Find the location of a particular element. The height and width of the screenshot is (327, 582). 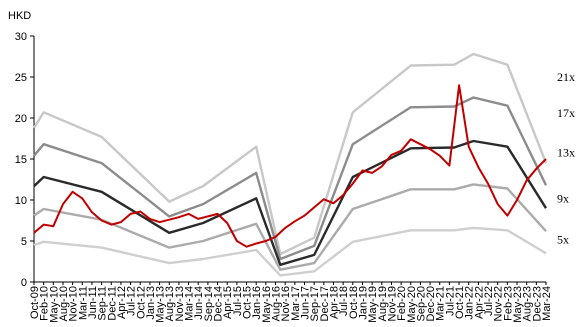

x-tick-label: Jun-14 is located at coordinates (199, 303).